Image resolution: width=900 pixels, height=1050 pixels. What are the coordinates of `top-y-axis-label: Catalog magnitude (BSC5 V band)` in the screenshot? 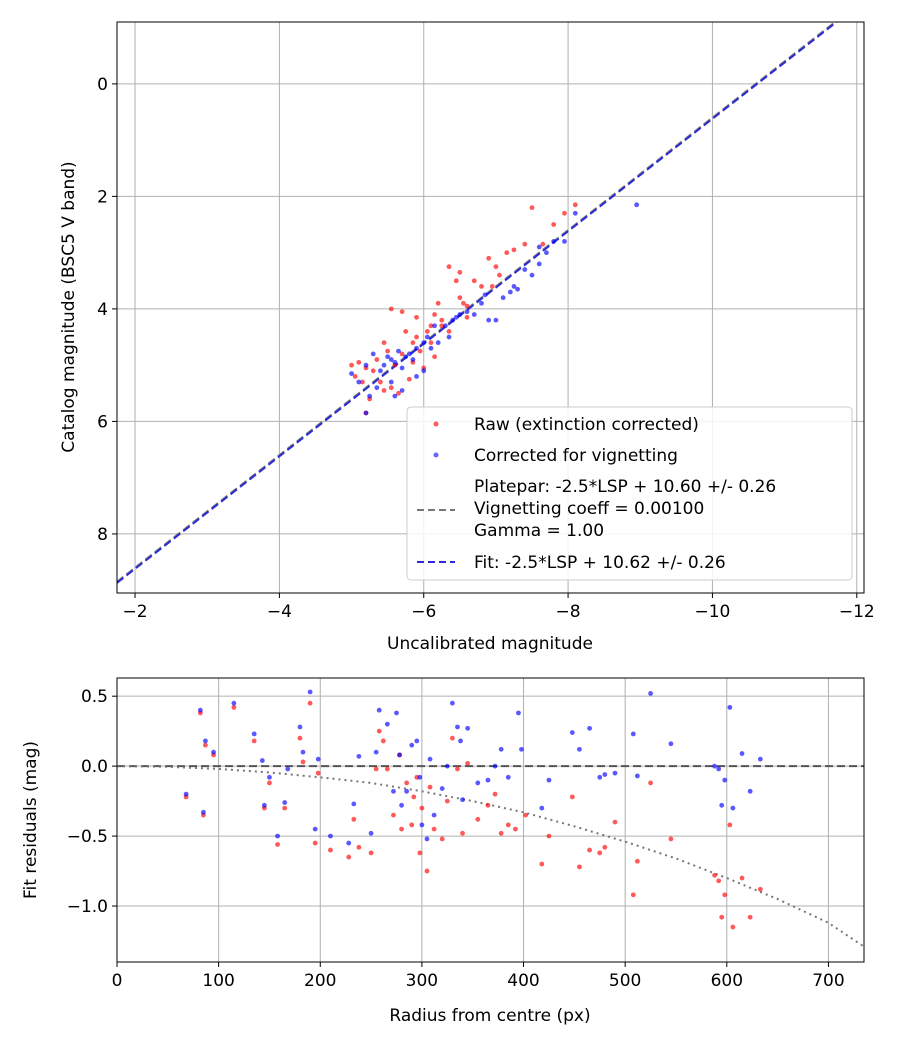 It's located at (69, 306).